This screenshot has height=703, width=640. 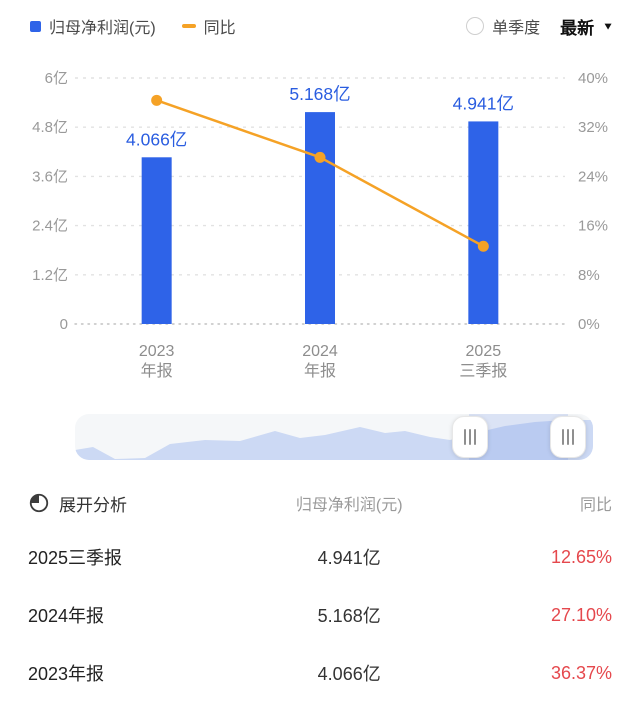 I want to click on table-row: 2024年报 5.168亿 27.10%, so click(x=320, y=615).